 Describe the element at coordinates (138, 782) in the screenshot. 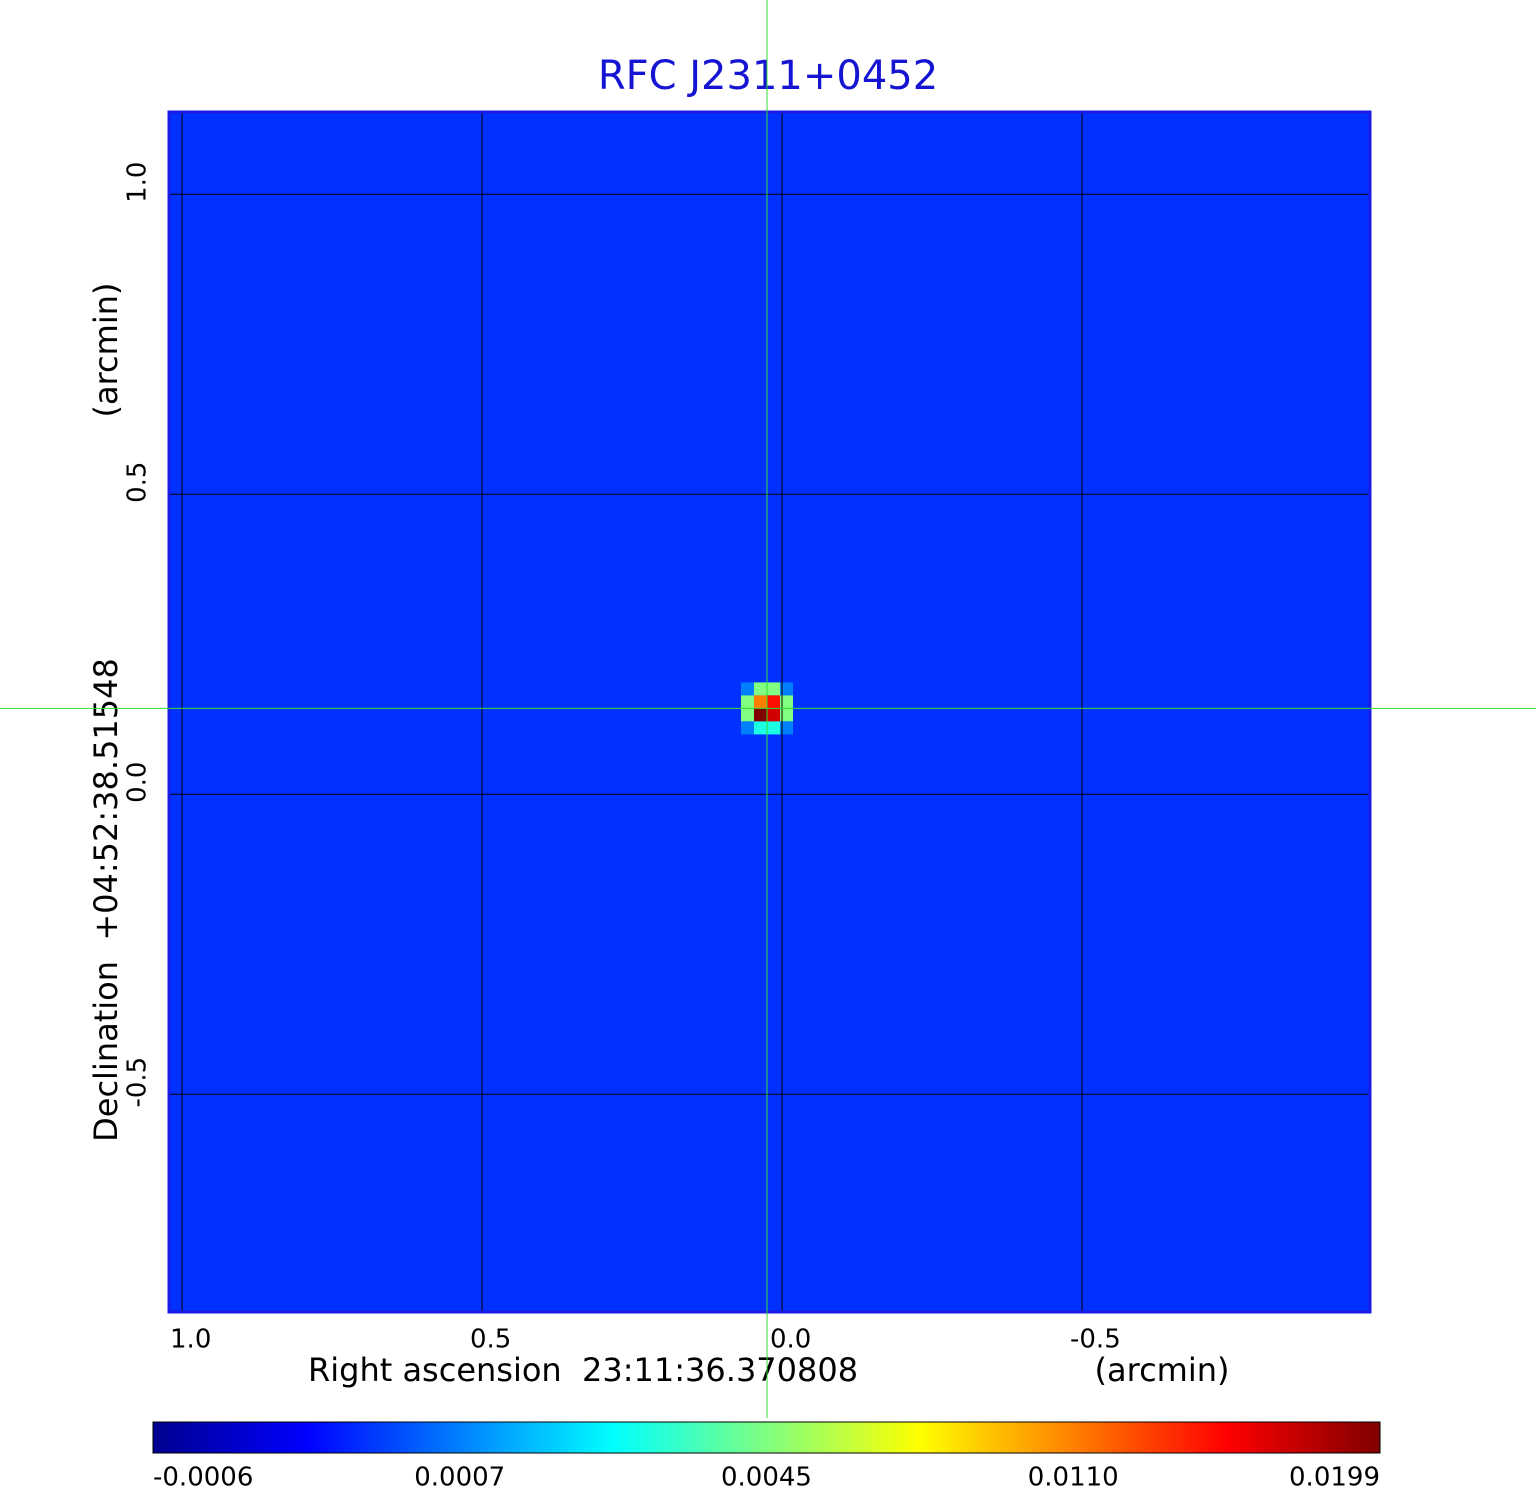

I see `y-tick-label: 0.0` at that location.